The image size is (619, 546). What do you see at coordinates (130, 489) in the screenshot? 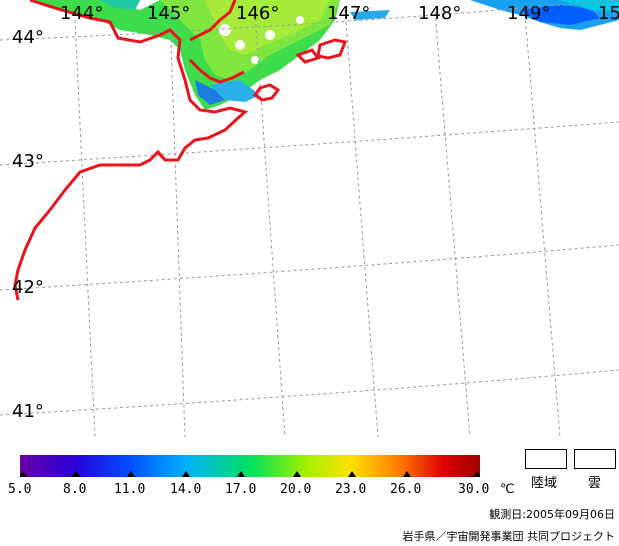
I see `colorbar-tick-label: 11.0` at bounding box center [130, 489].